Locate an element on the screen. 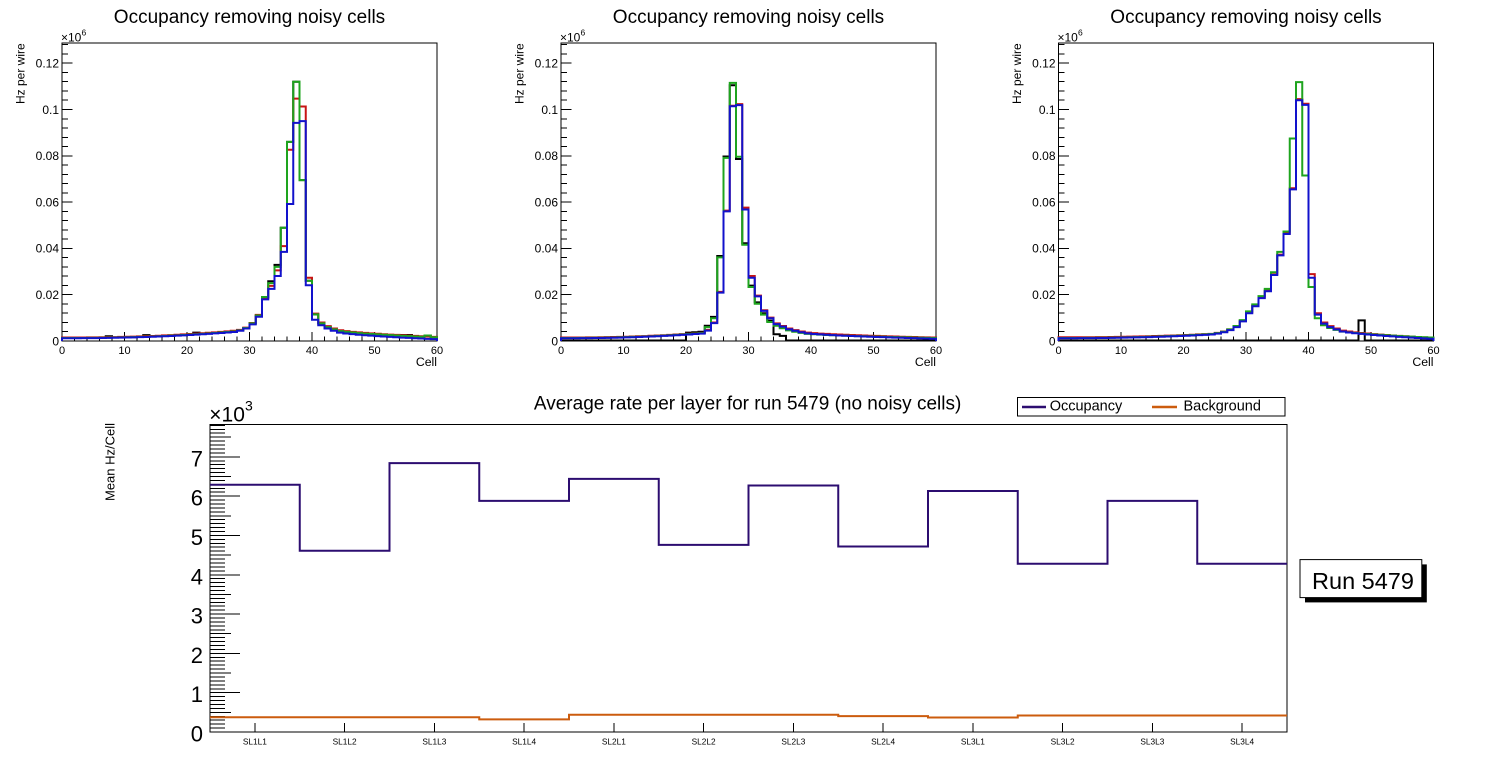 The image size is (1496, 777). svg-text: 2 is located at coordinates (197, 655).